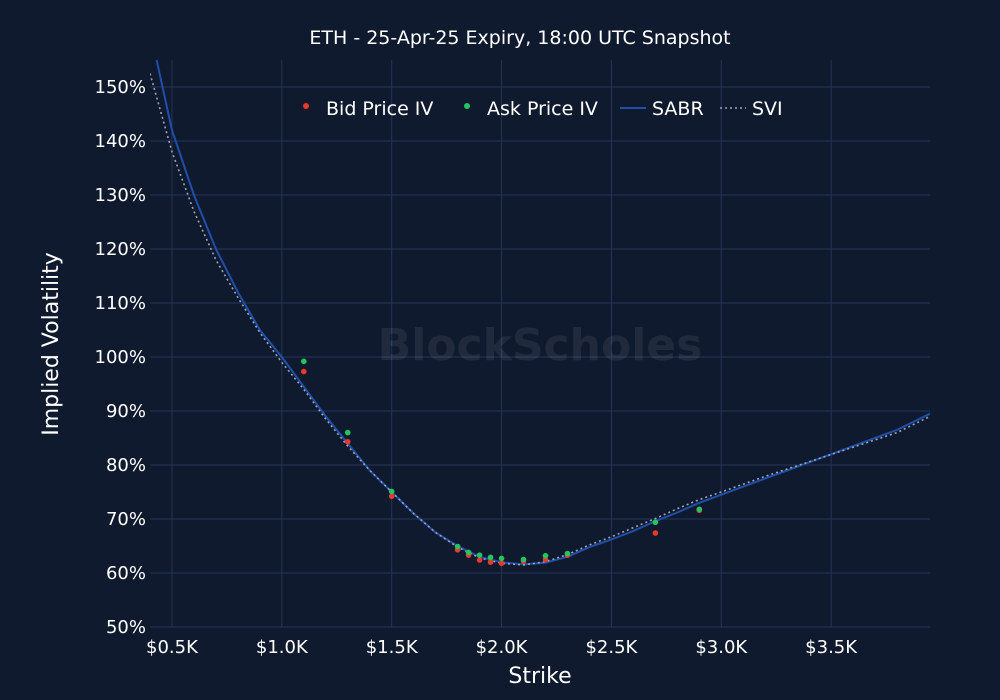 This screenshot has height=700, width=1000. I want to click on x-axis-label: Strike, so click(539, 676).